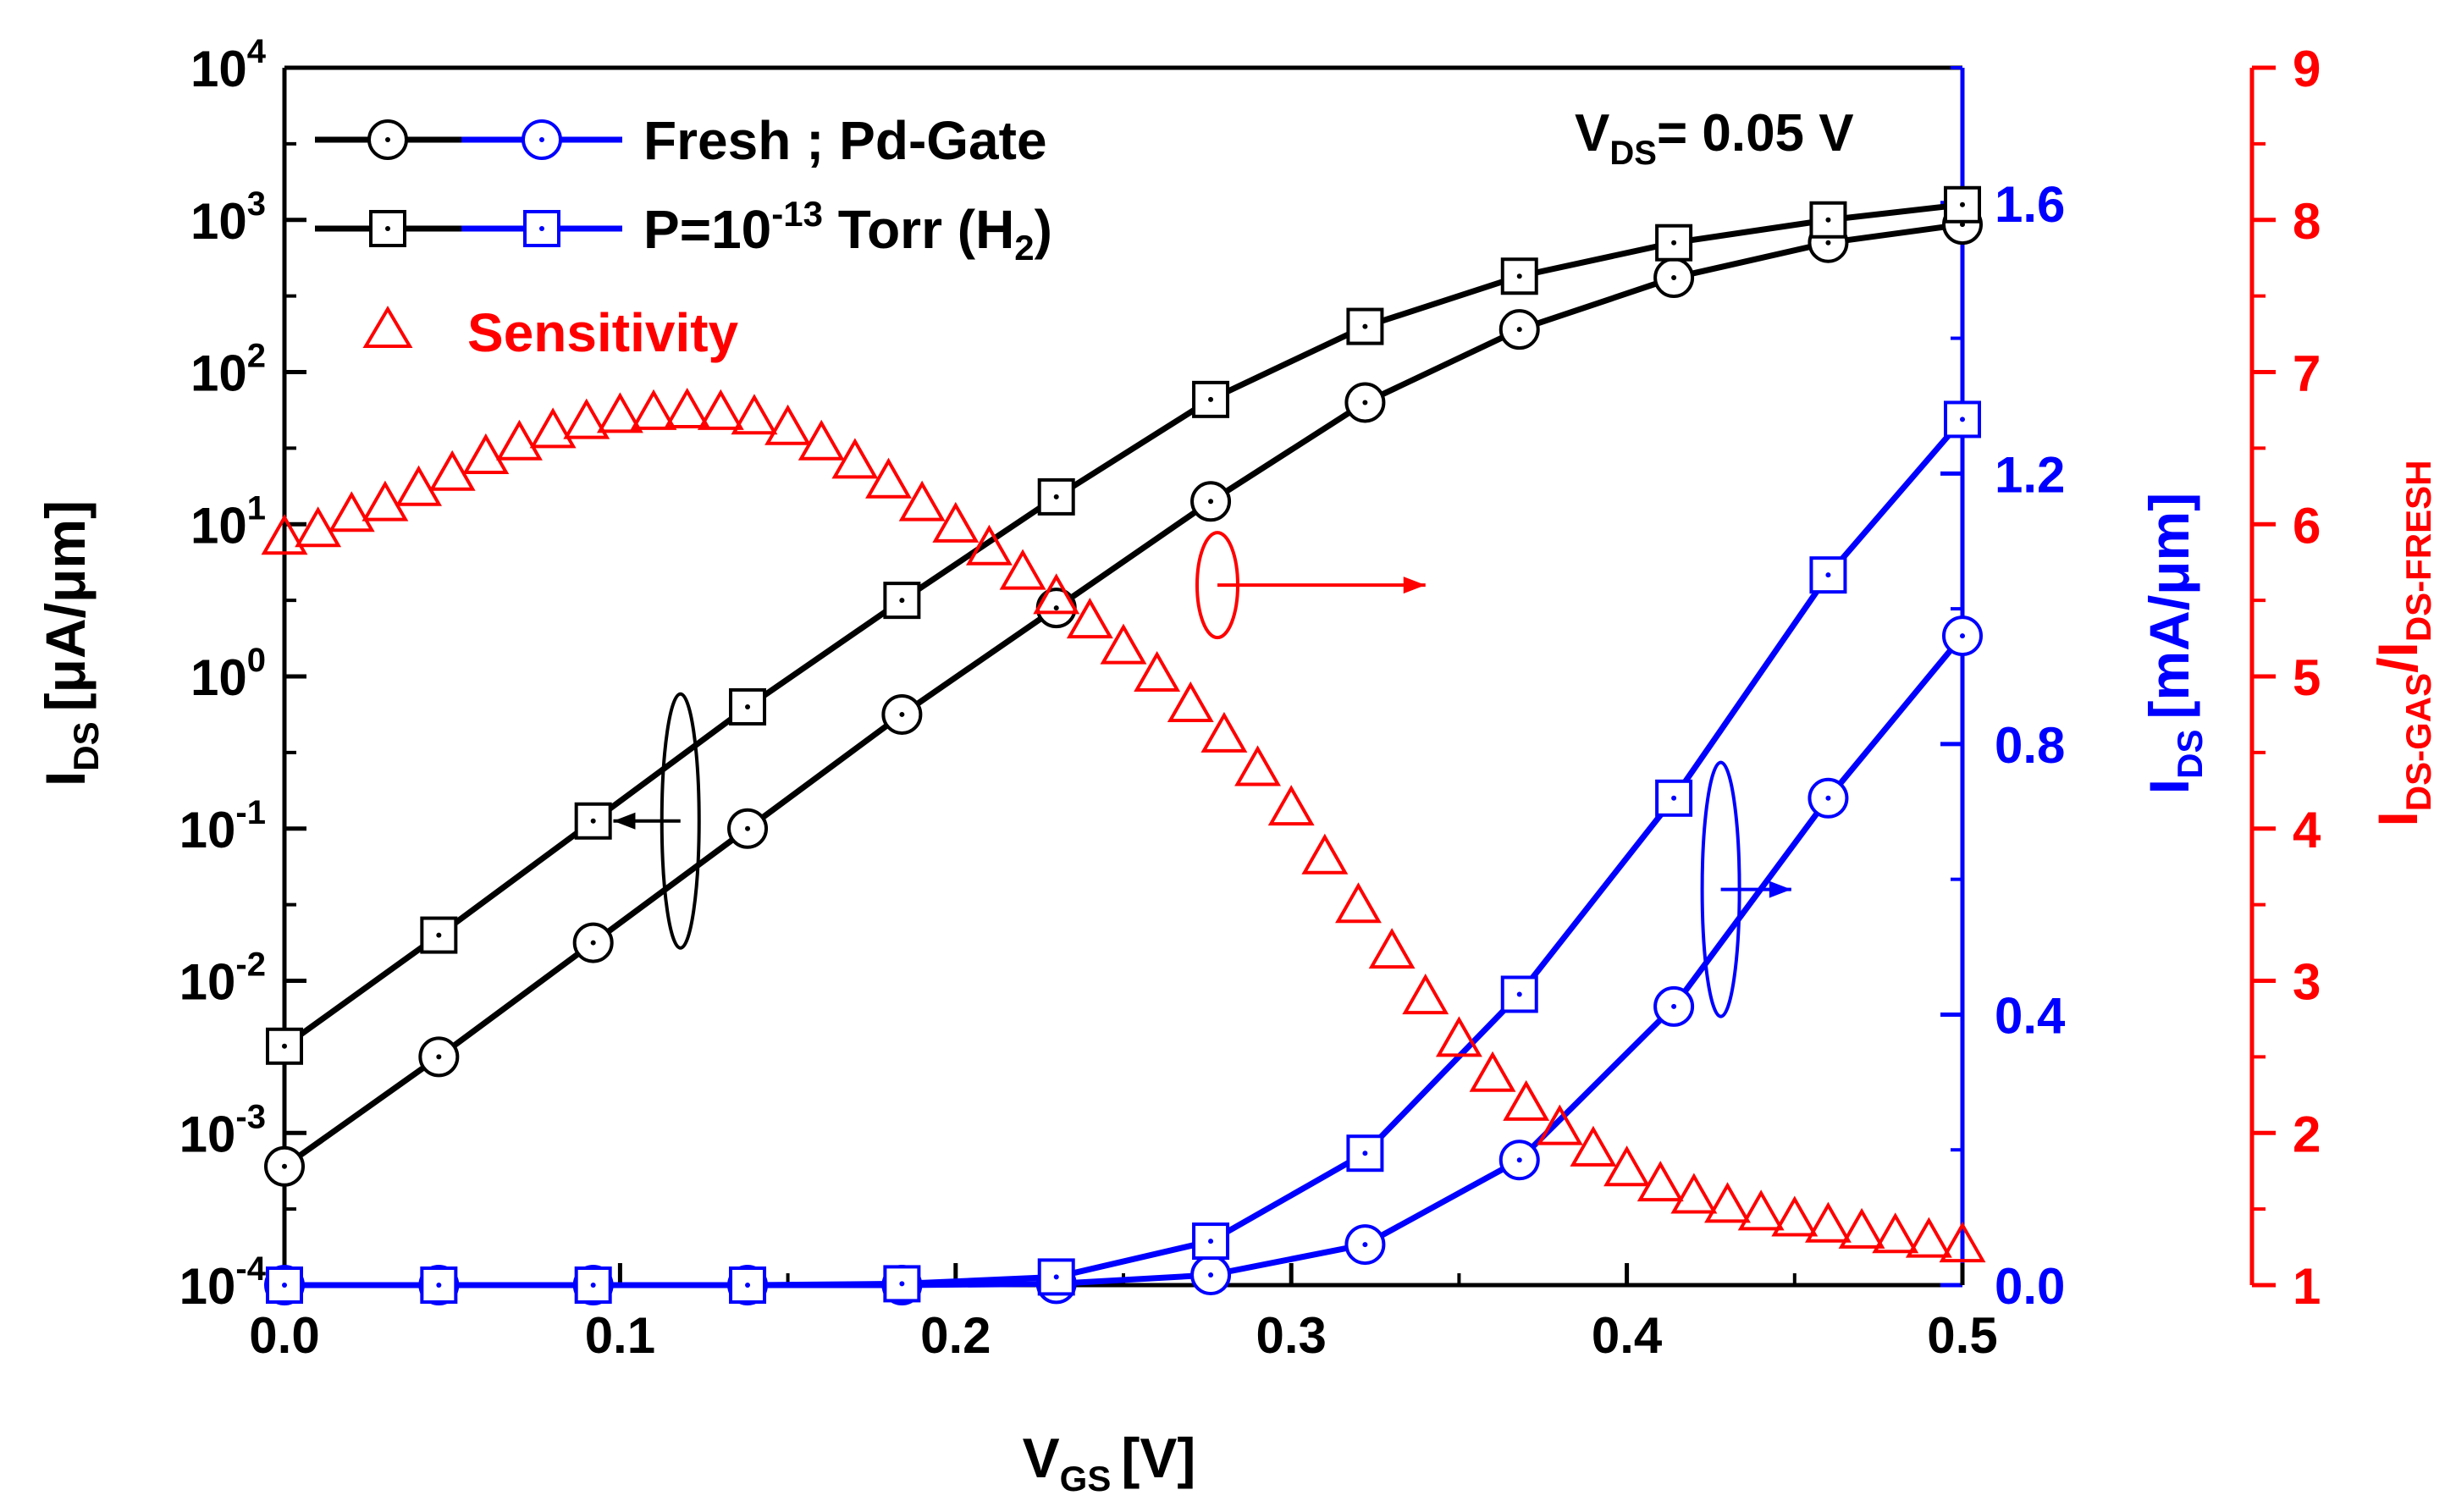 Image resolution: width=2445 pixels, height=1512 pixels. What do you see at coordinates (2307, 982) in the screenshot?
I see `right2-tick-label: 3` at bounding box center [2307, 982].